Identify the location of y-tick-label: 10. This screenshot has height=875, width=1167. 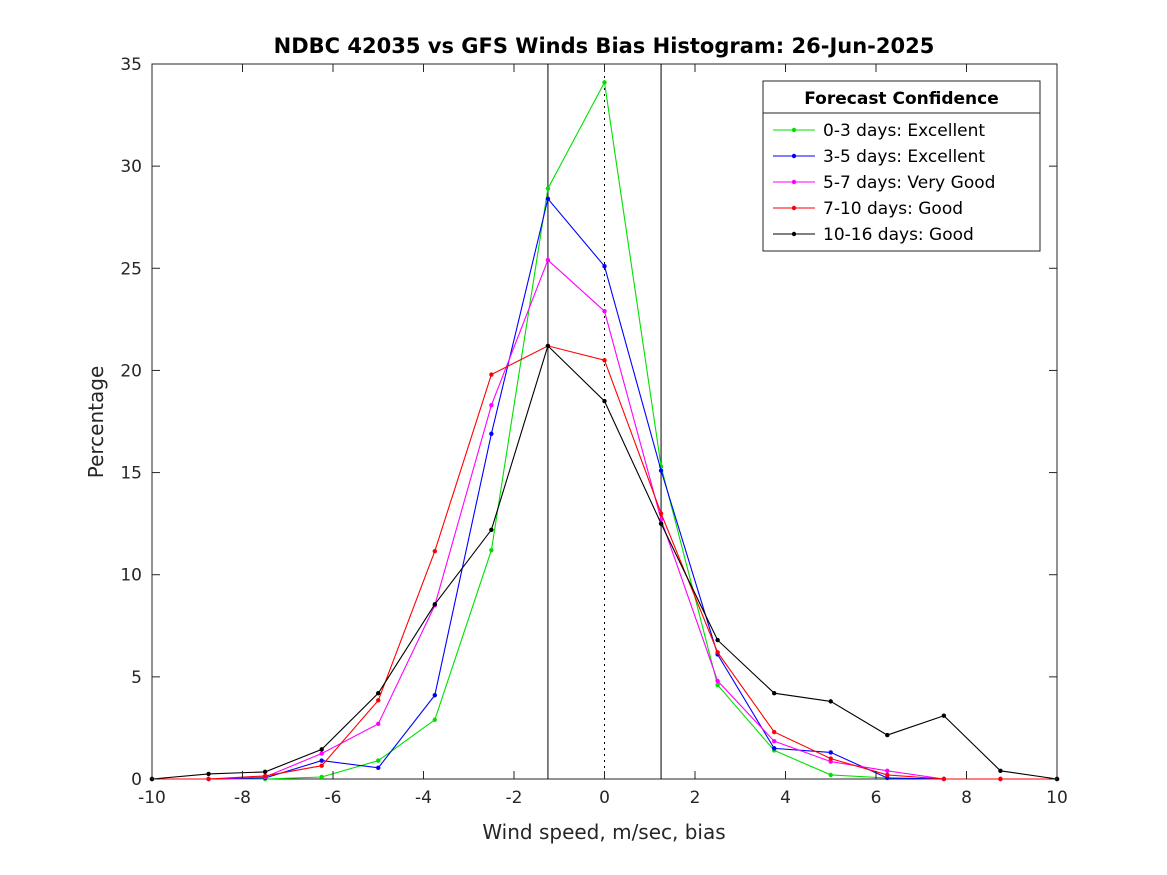
(131, 576).